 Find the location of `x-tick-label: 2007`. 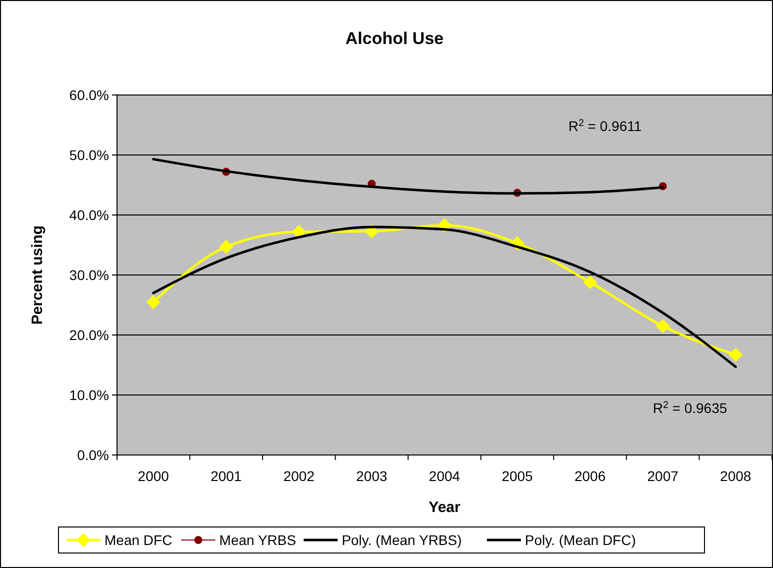

x-tick-label: 2007 is located at coordinates (663, 476).